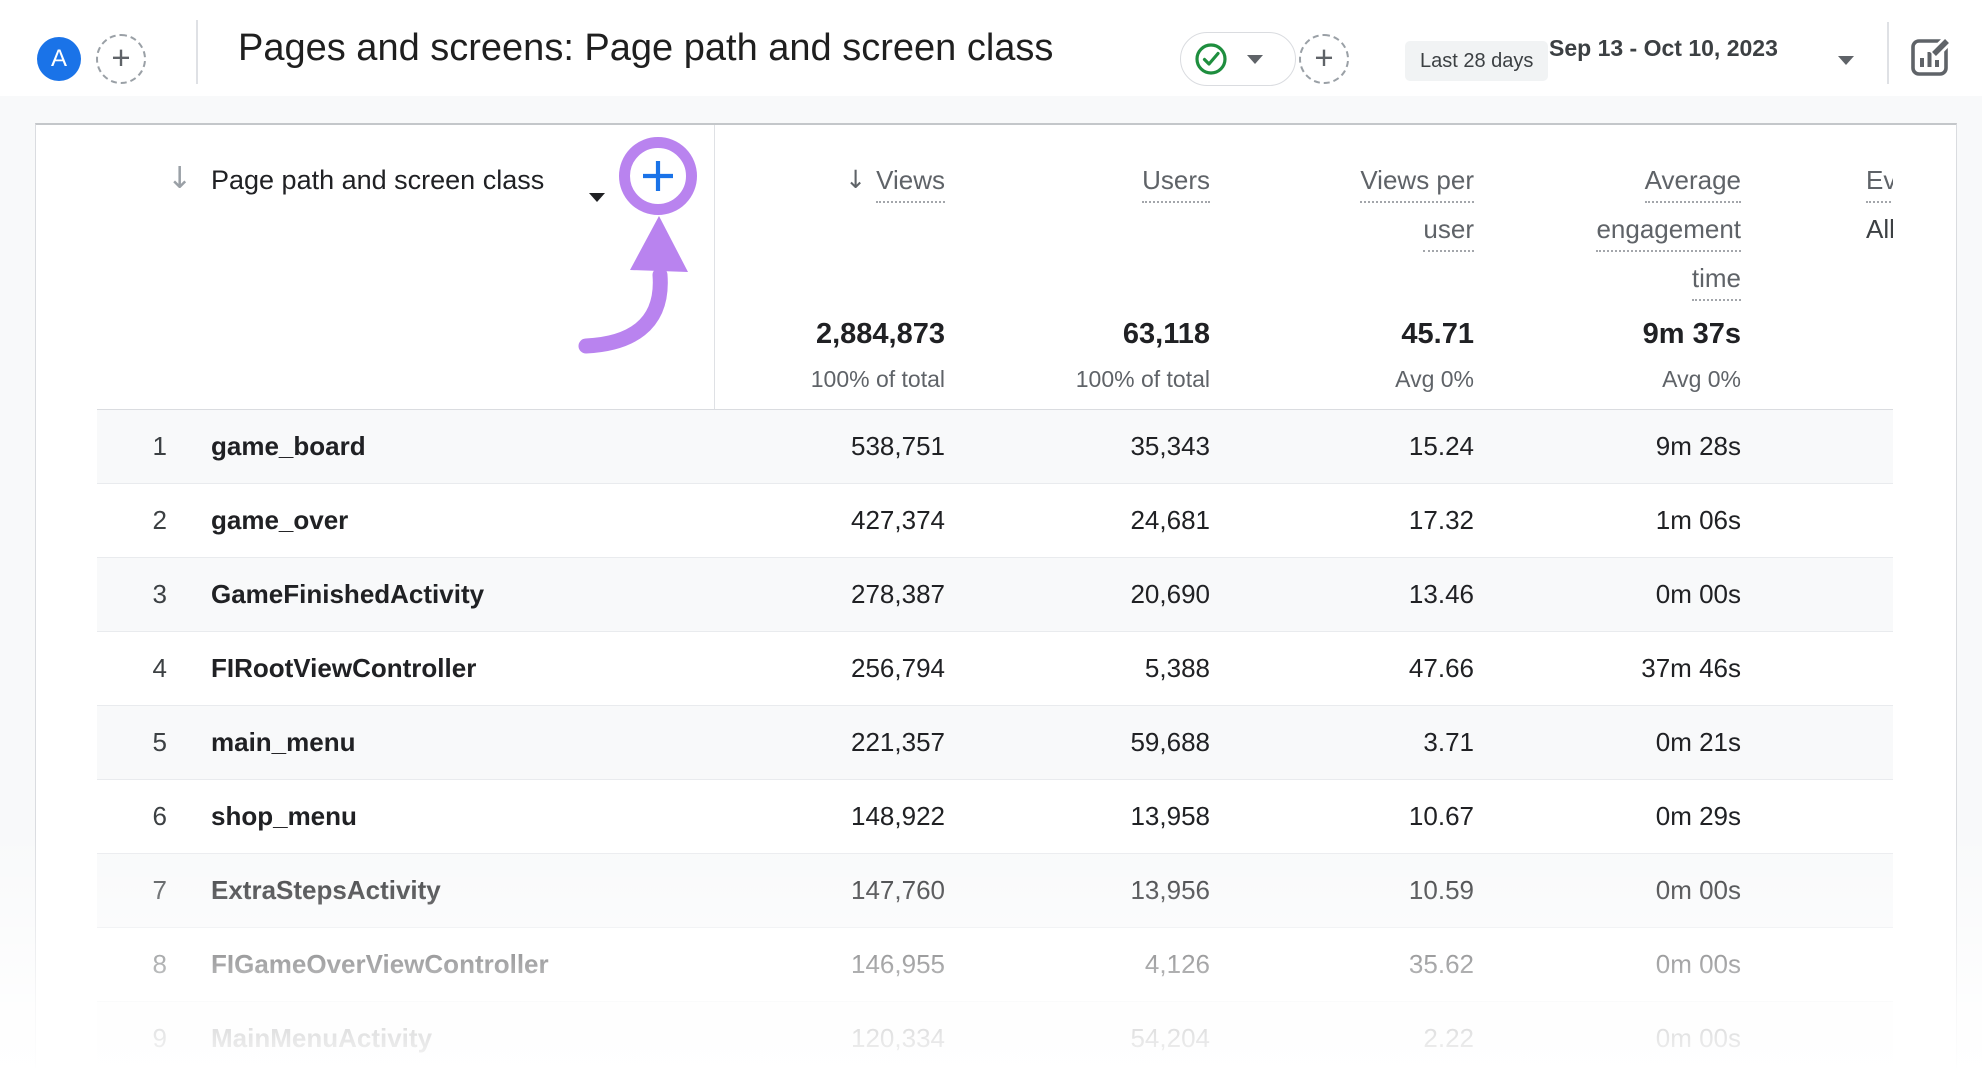  What do you see at coordinates (1716, 282) in the screenshot?
I see `column-header-label: time` at bounding box center [1716, 282].